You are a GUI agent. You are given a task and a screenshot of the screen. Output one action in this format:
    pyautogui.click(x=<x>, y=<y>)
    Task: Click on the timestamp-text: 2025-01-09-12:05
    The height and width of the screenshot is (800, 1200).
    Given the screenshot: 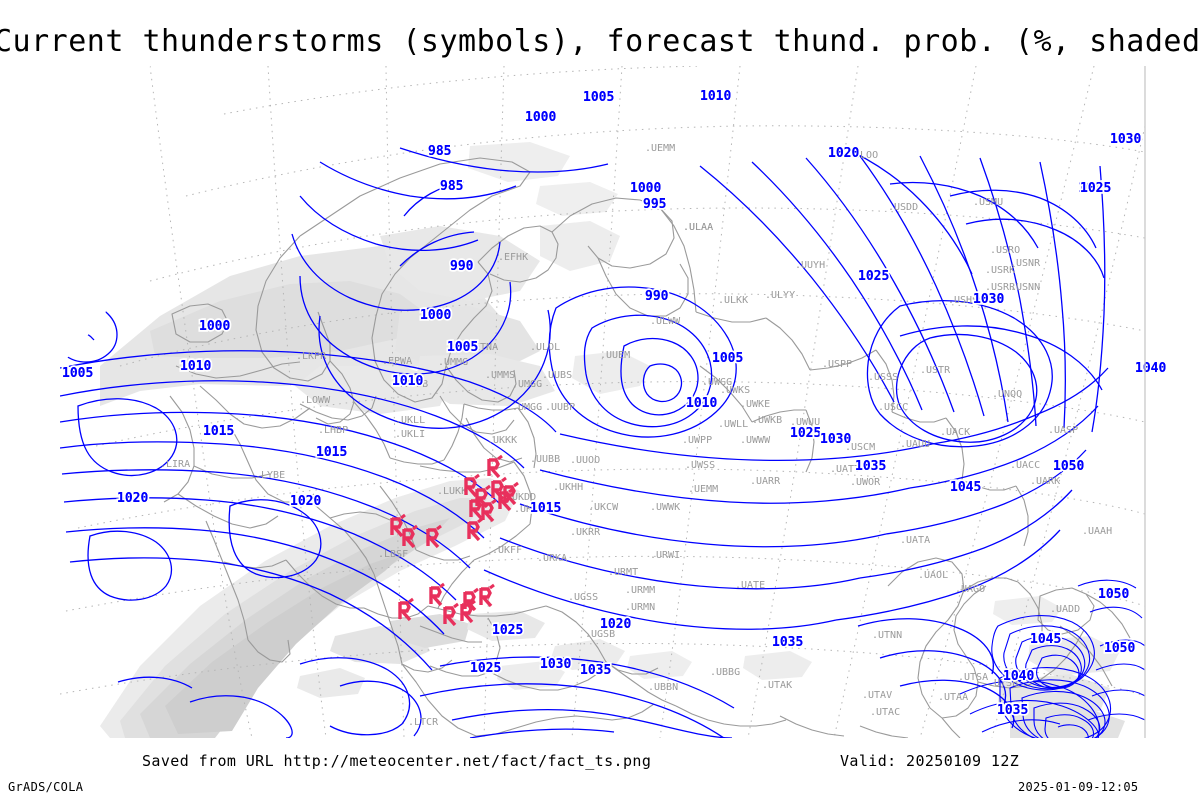 What is the action you would take?
    pyautogui.click(x=1078, y=787)
    